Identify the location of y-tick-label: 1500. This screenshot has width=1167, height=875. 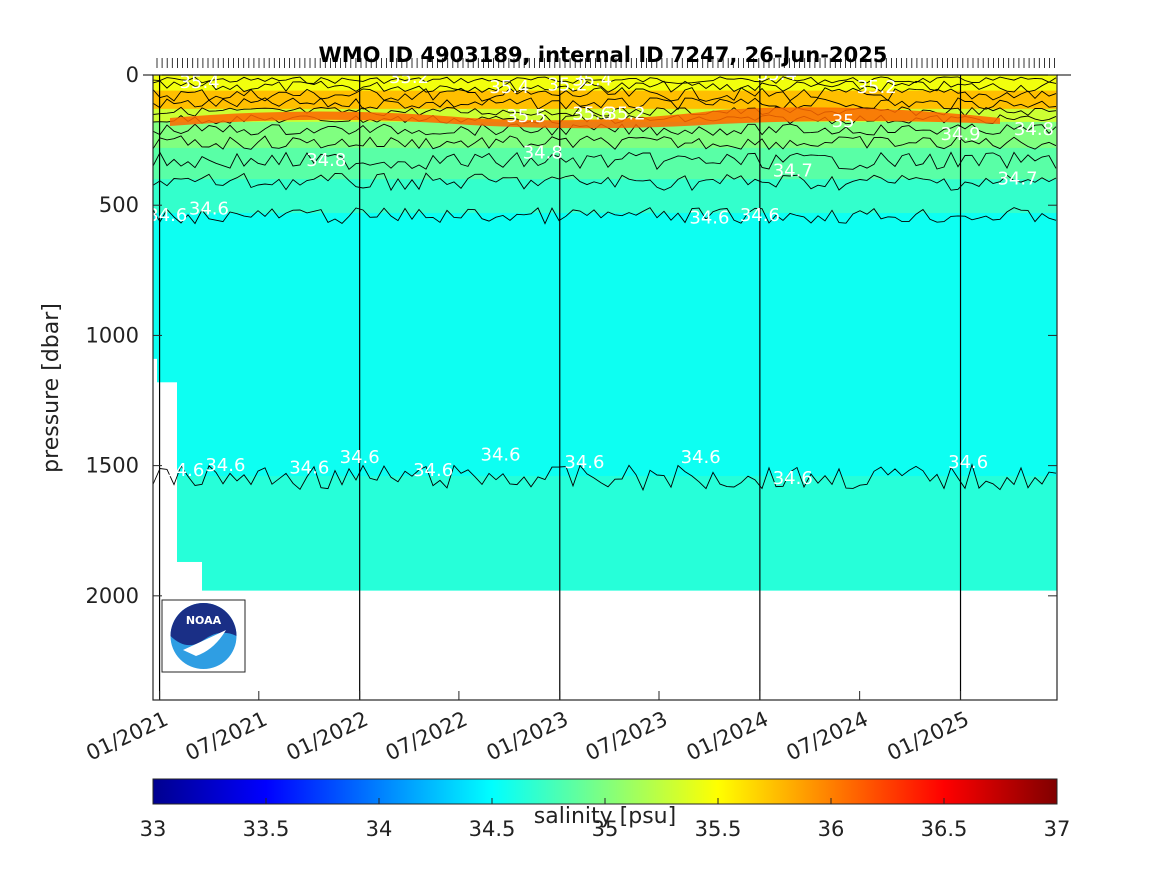
(112, 466).